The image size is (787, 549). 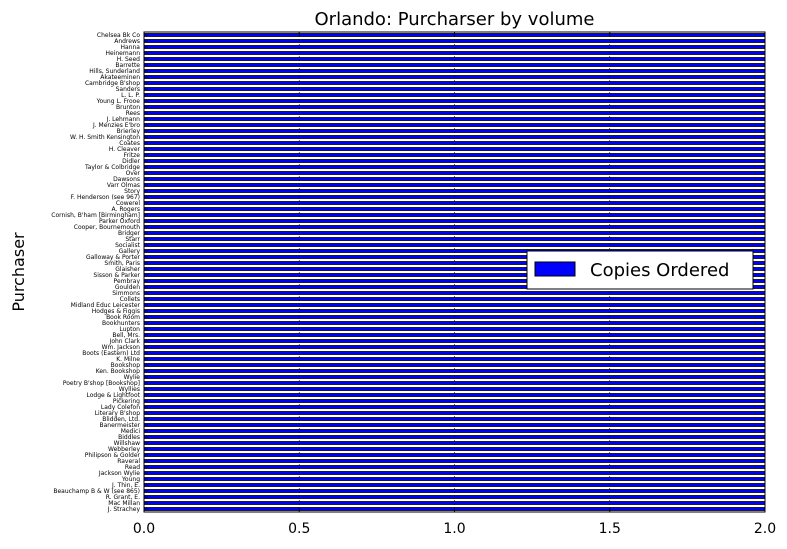 What do you see at coordinates (121, 347) in the screenshot?
I see `y-tick-label: Wm. Jackson` at bounding box center [121, 347].